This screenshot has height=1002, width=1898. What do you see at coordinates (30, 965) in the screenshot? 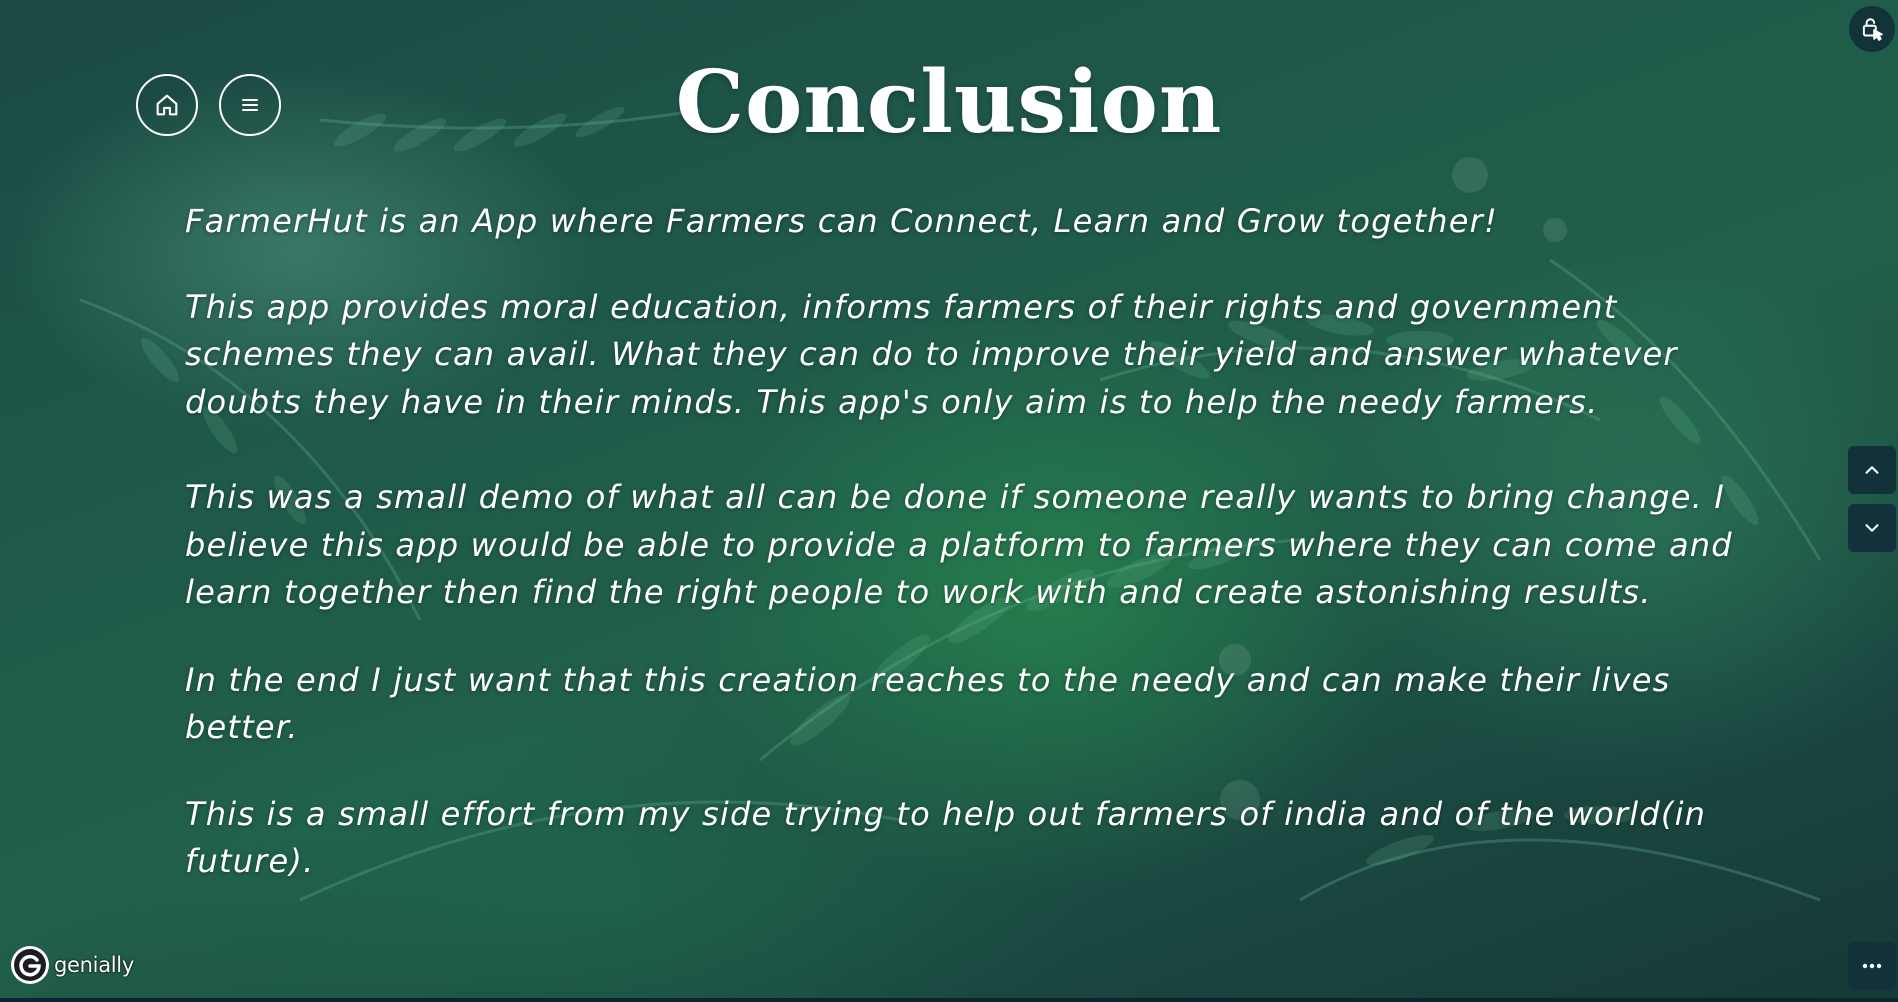
I see `genially-logo-icon` at bounding box center [30, 965].